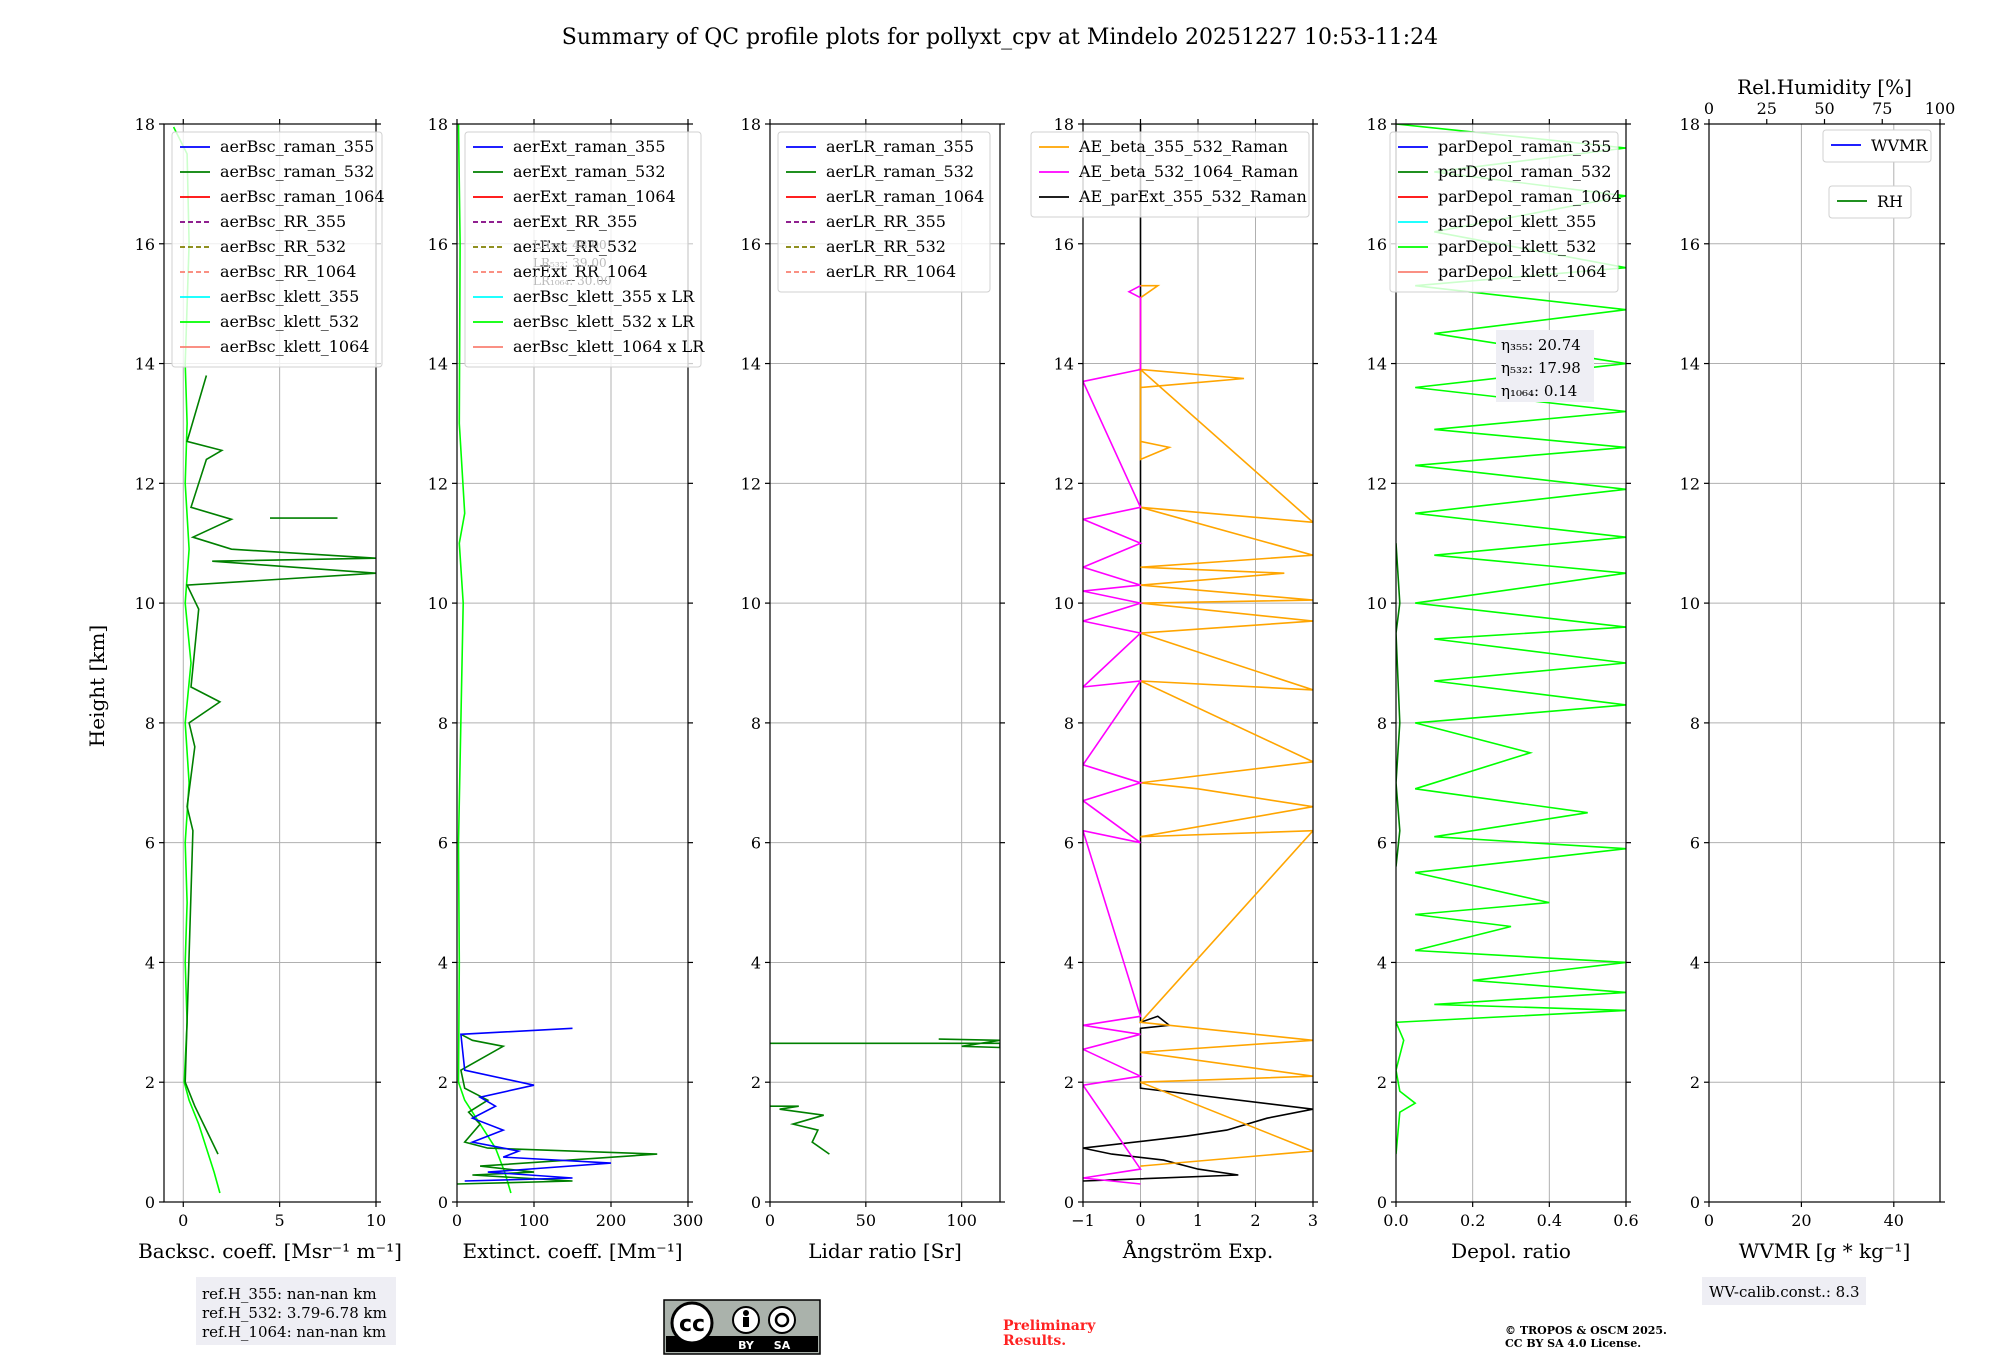 This screenshot has width=2000, height=1360. I want to click on lr-note: LR₃₅₅: 48.00, so click(570, 245).